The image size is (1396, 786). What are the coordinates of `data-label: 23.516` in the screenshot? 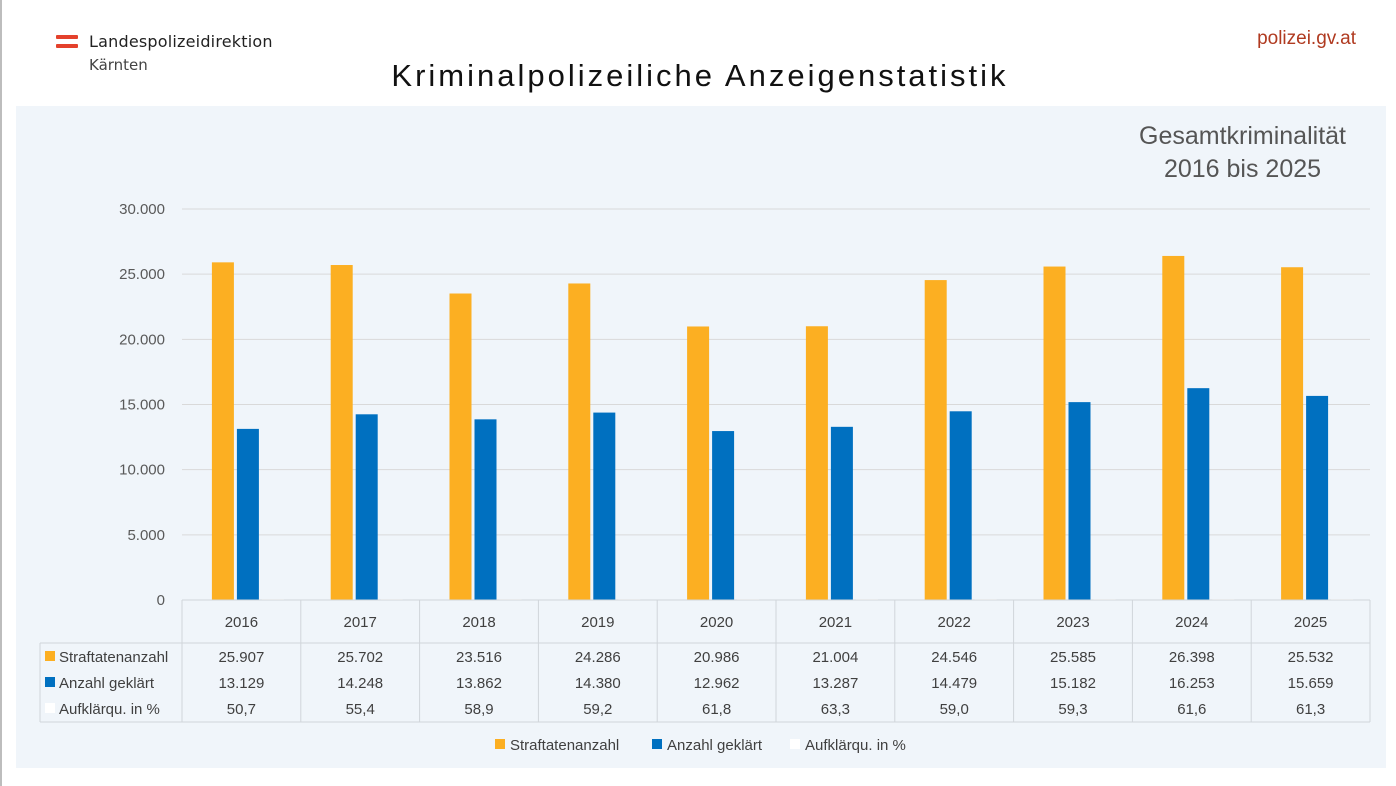 It's located at (479, 657).